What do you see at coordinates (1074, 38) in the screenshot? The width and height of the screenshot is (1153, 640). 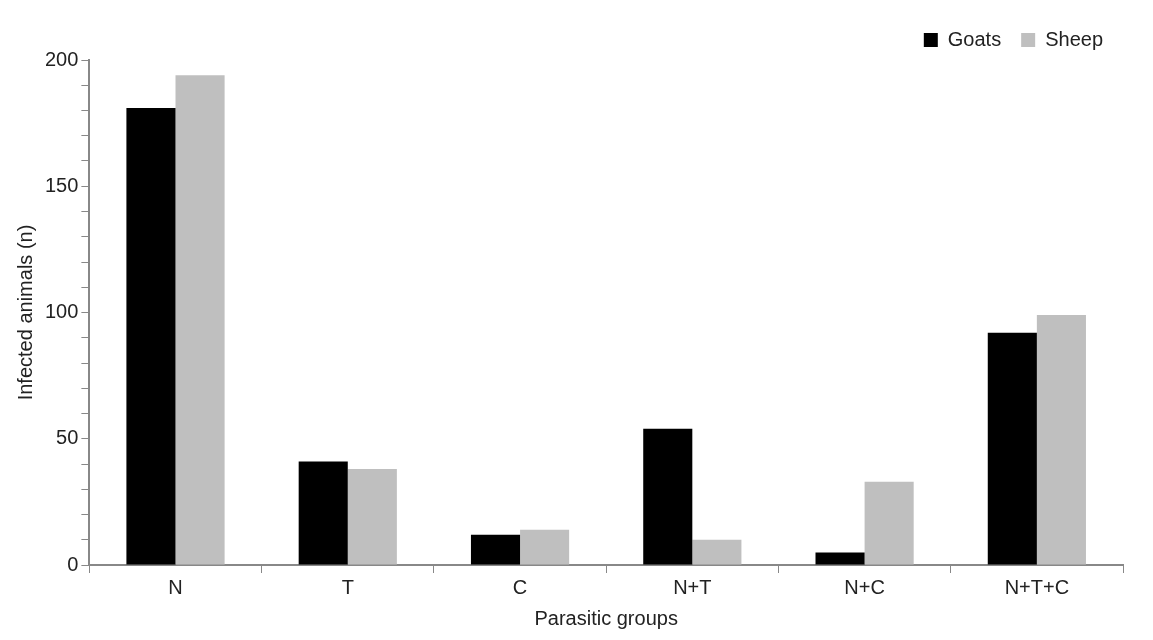 I see `legend-label: Sheep` at bounding box center [1074, 38].